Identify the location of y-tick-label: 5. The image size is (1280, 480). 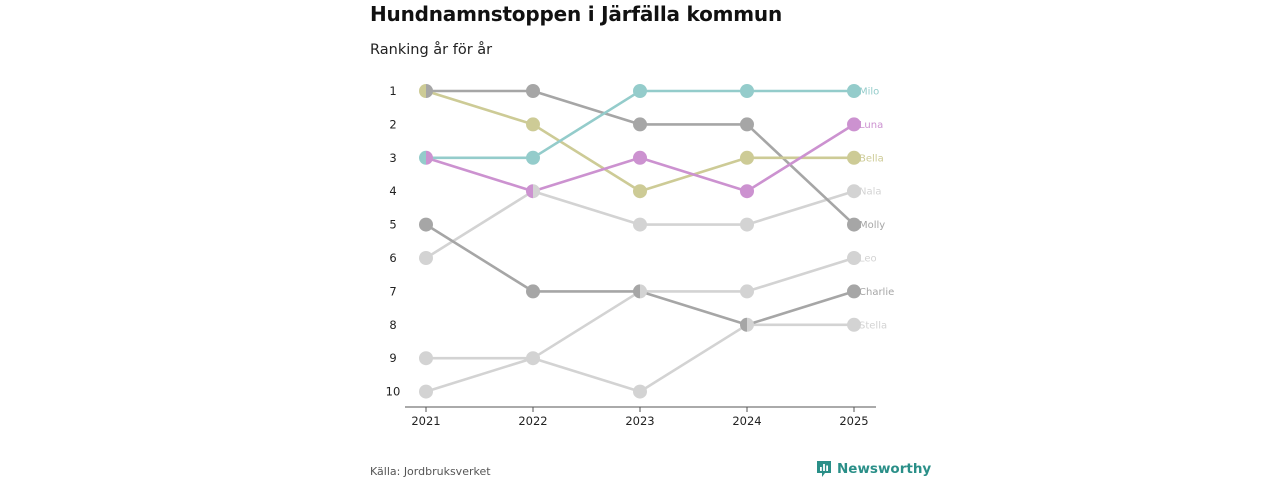
(392, 225).